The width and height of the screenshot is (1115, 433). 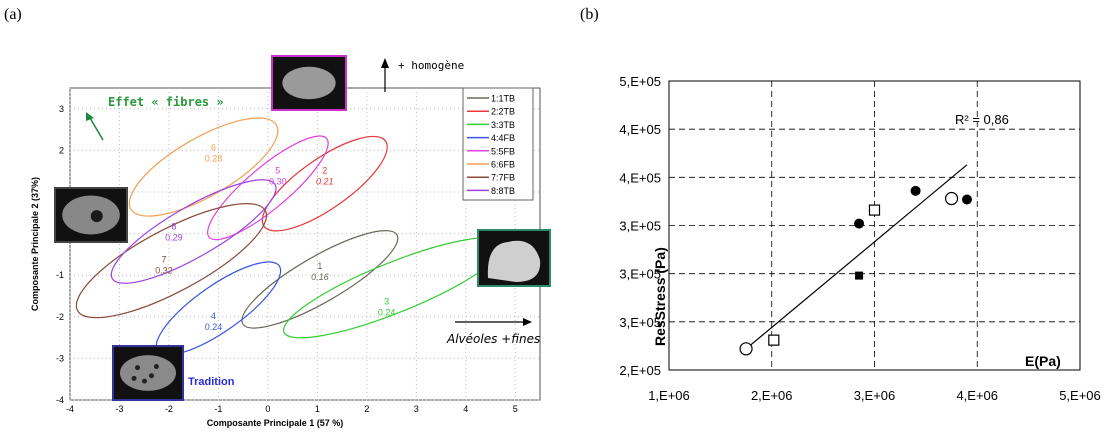 What do you see at coordinates (493, 339) in the screenshot?
I see `alveoles-annotation: Alvéoles +fines` at bounding box center [493, 339].